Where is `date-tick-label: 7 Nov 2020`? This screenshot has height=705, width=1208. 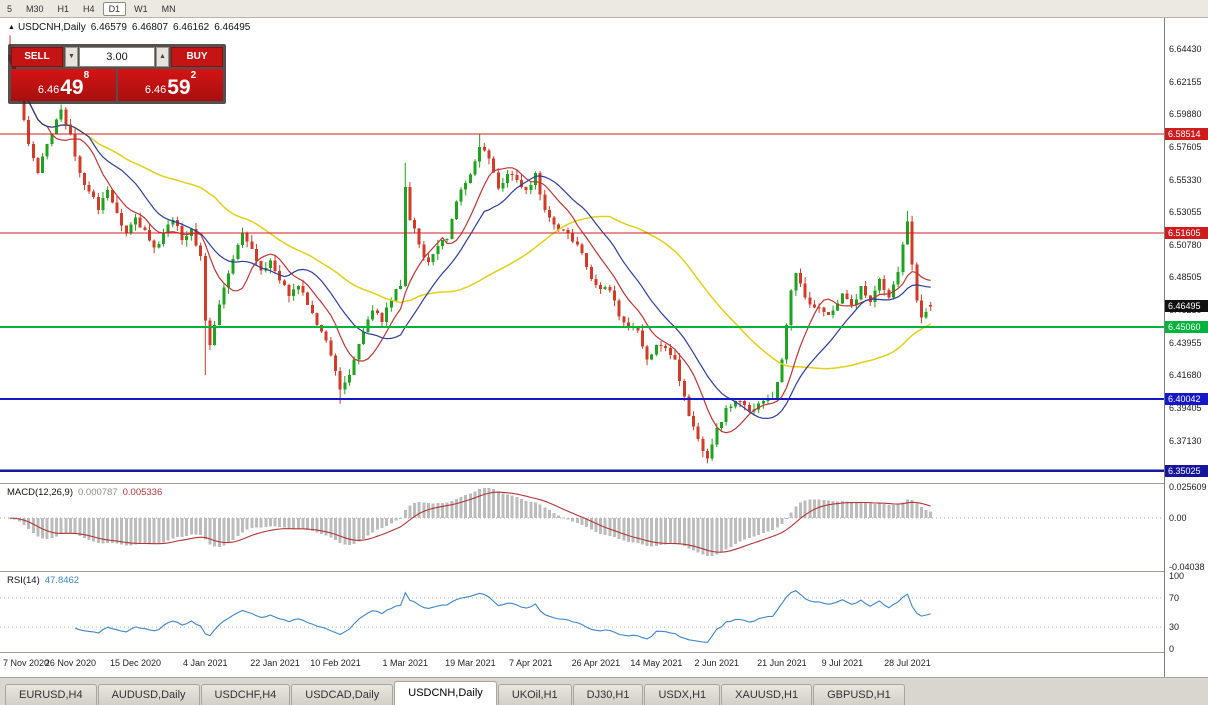 date-tick-label: 7 Nov 2020 is located at coordinates (26, 663).